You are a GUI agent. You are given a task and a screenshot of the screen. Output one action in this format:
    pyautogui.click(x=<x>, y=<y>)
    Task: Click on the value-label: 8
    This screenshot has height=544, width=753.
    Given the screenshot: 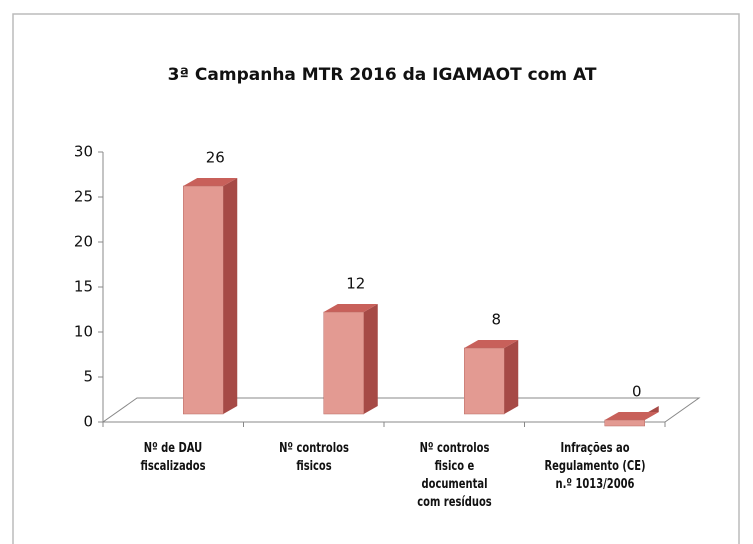 What is the action you would take?
    pyautogui.click(x=496, y=320)
    